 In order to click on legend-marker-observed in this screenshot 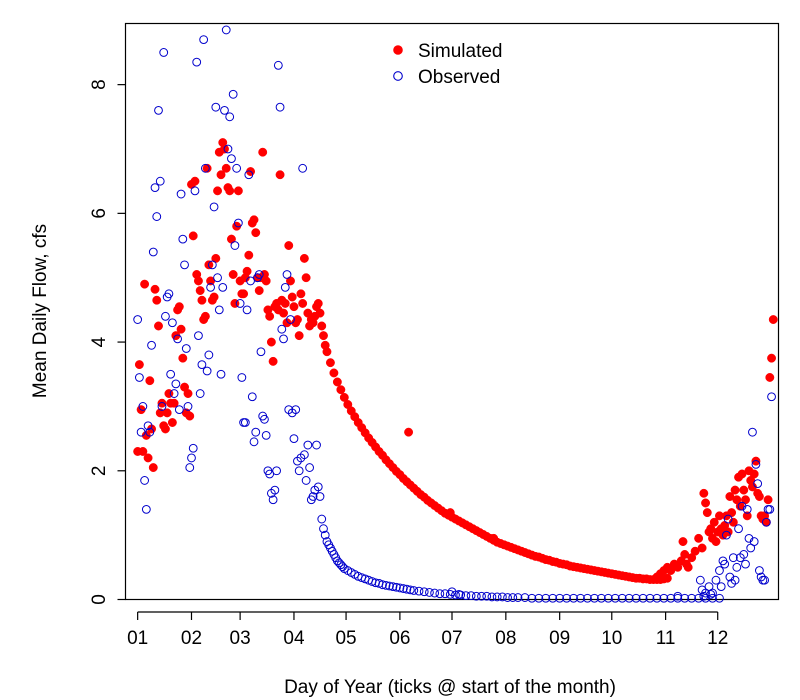, I will do `click(398, 76)`.